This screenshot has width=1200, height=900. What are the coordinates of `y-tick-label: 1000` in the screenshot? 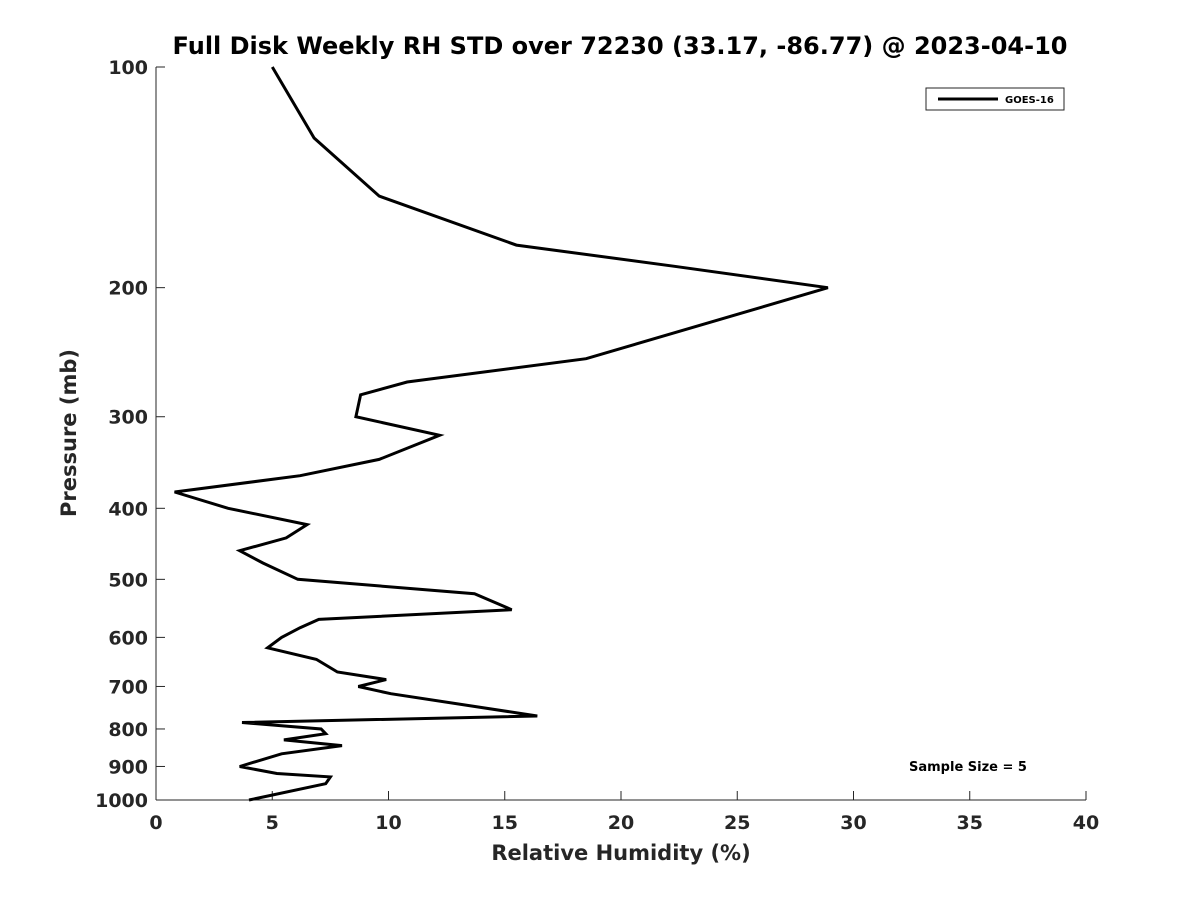 It's located at (121, 801).